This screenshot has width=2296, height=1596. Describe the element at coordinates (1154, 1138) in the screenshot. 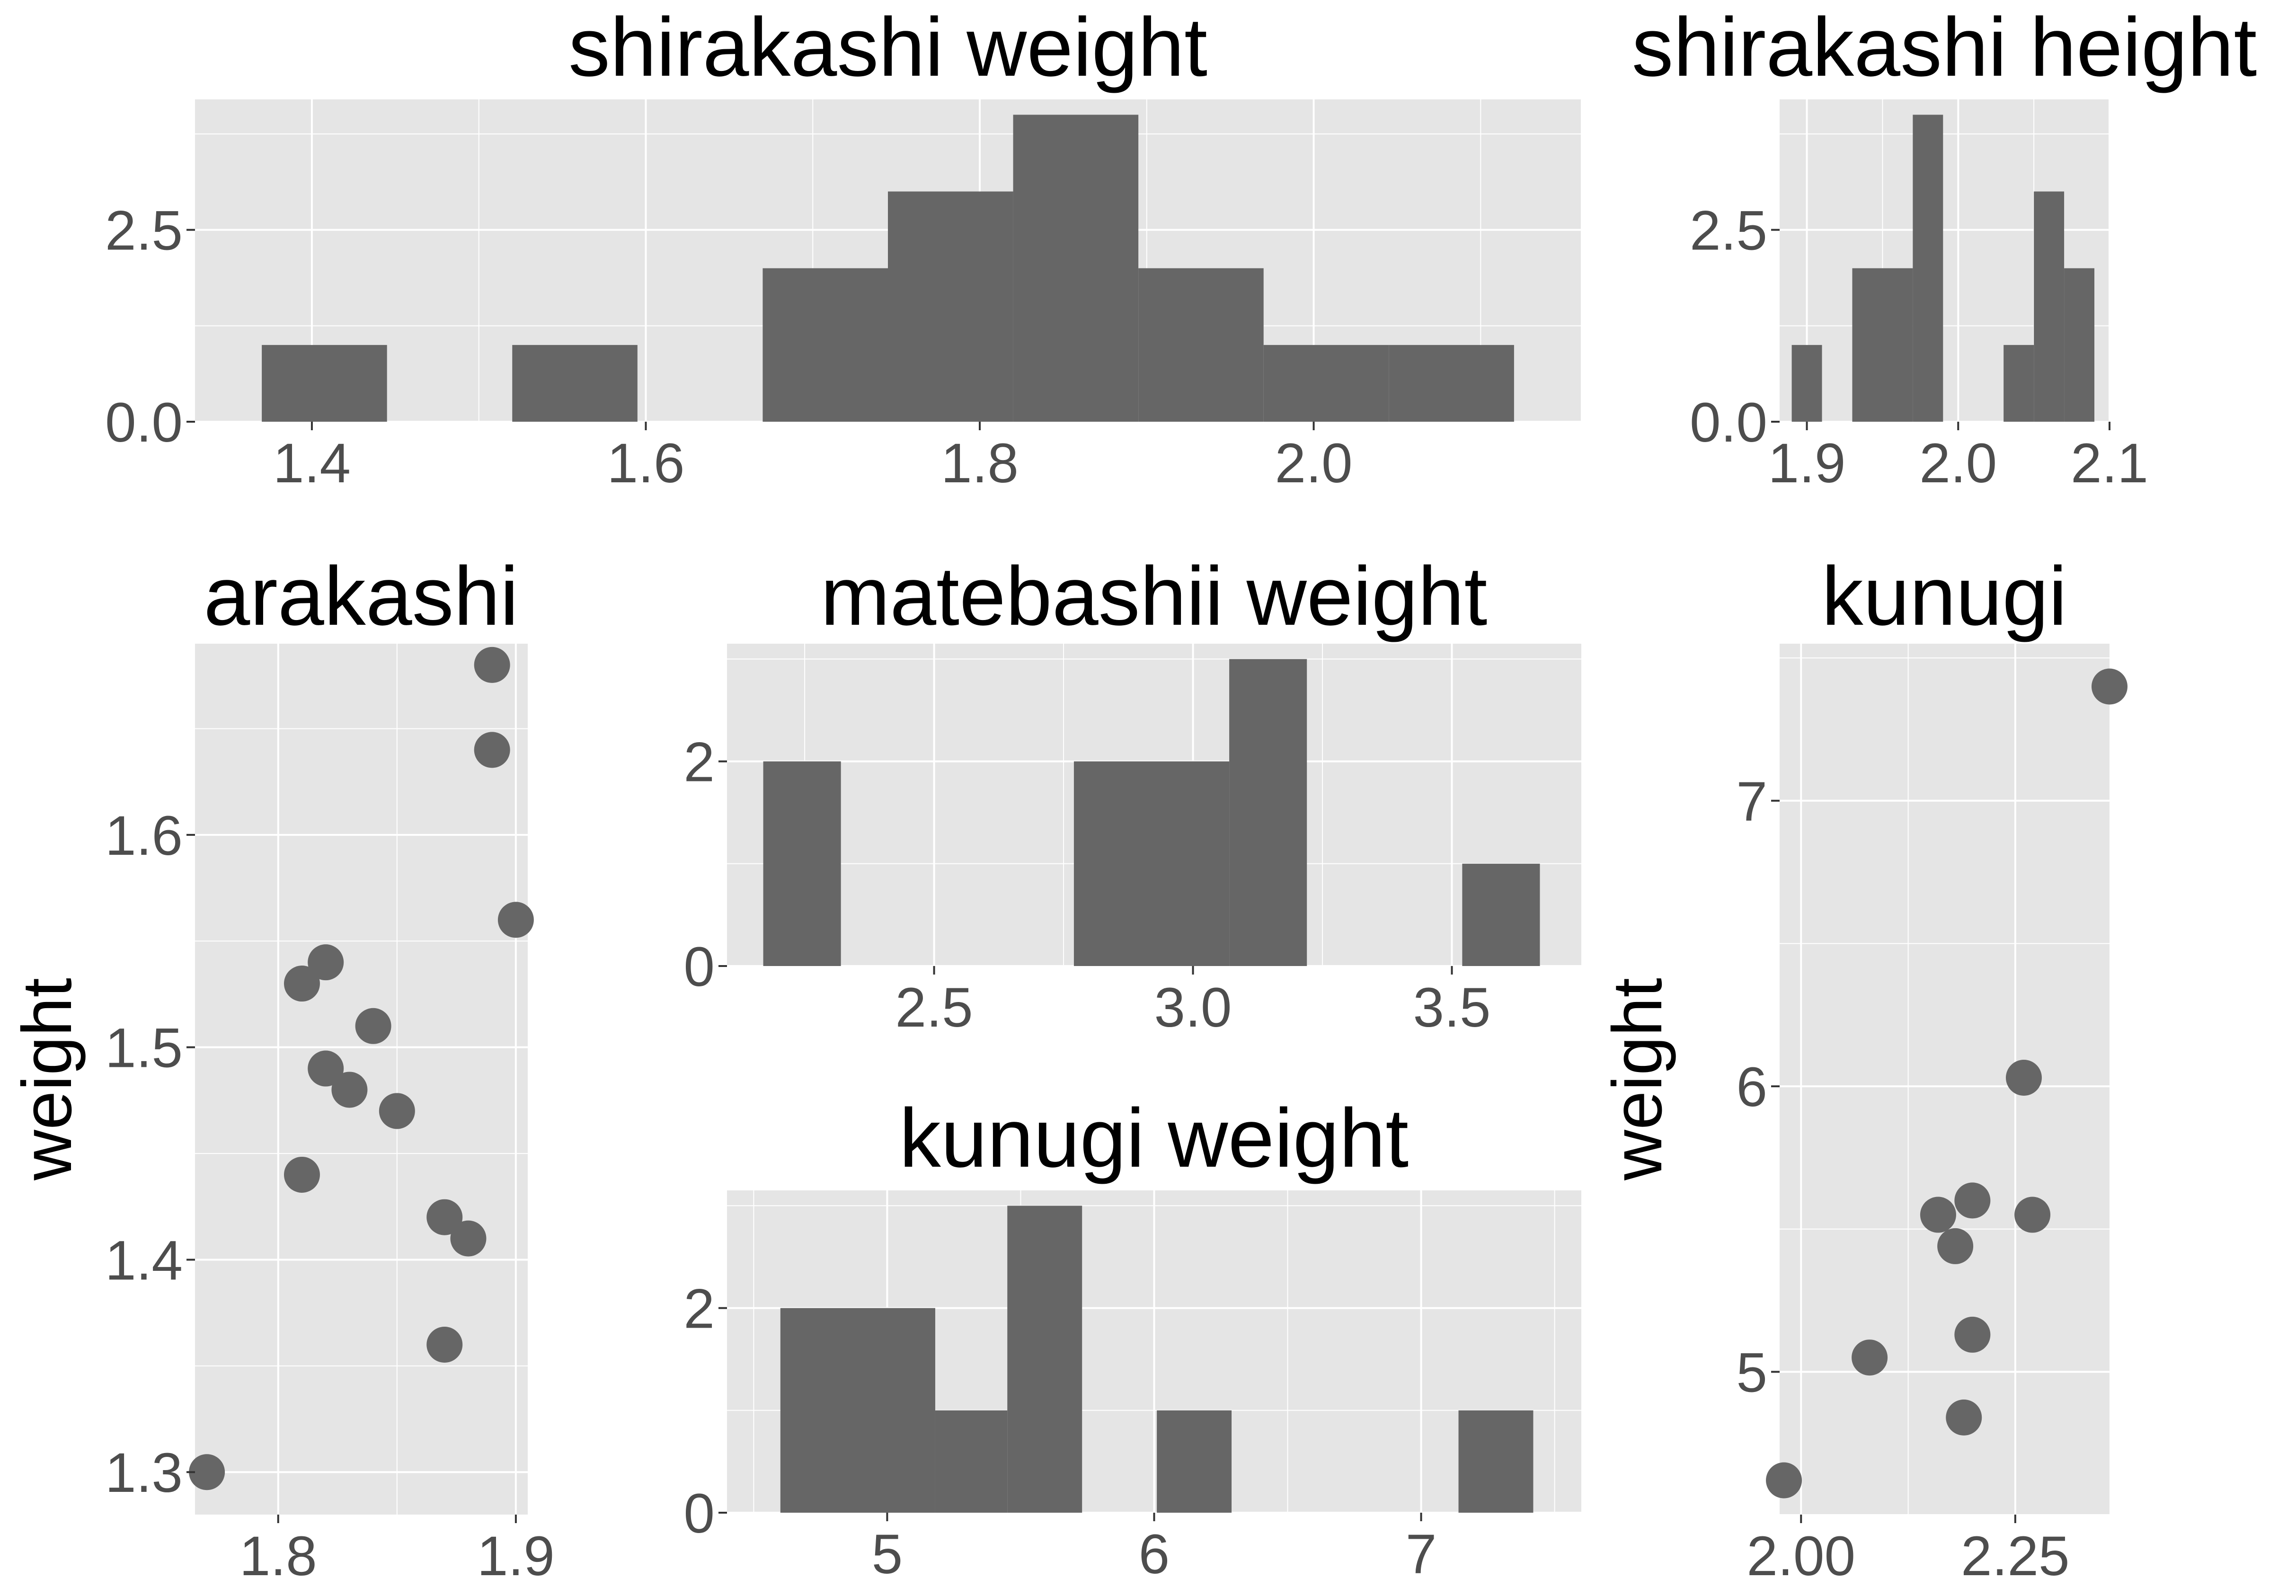

I see `chart-title: kunugi weight` at that location.